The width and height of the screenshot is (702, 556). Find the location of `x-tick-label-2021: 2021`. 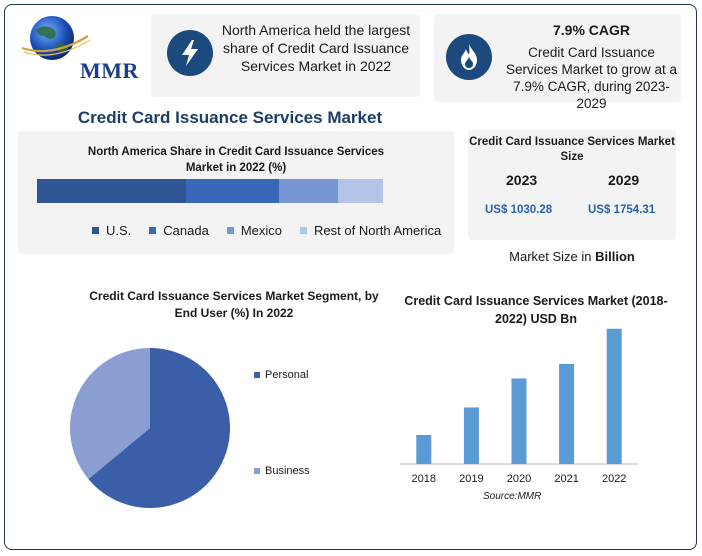

x-tick-label-2021: 2021 is located at coordinates (566, 479).